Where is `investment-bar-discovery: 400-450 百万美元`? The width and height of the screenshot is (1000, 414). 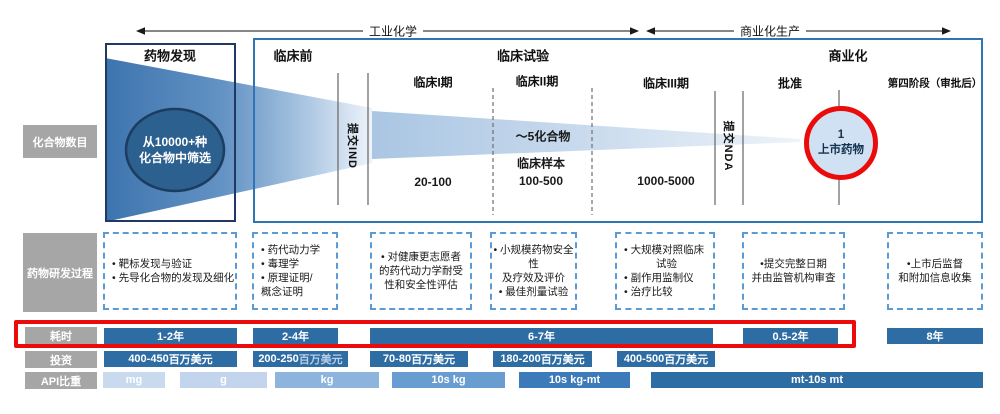 investment-bar-discovery: 400-450 百万美元 is located at coordinates (170, 359).